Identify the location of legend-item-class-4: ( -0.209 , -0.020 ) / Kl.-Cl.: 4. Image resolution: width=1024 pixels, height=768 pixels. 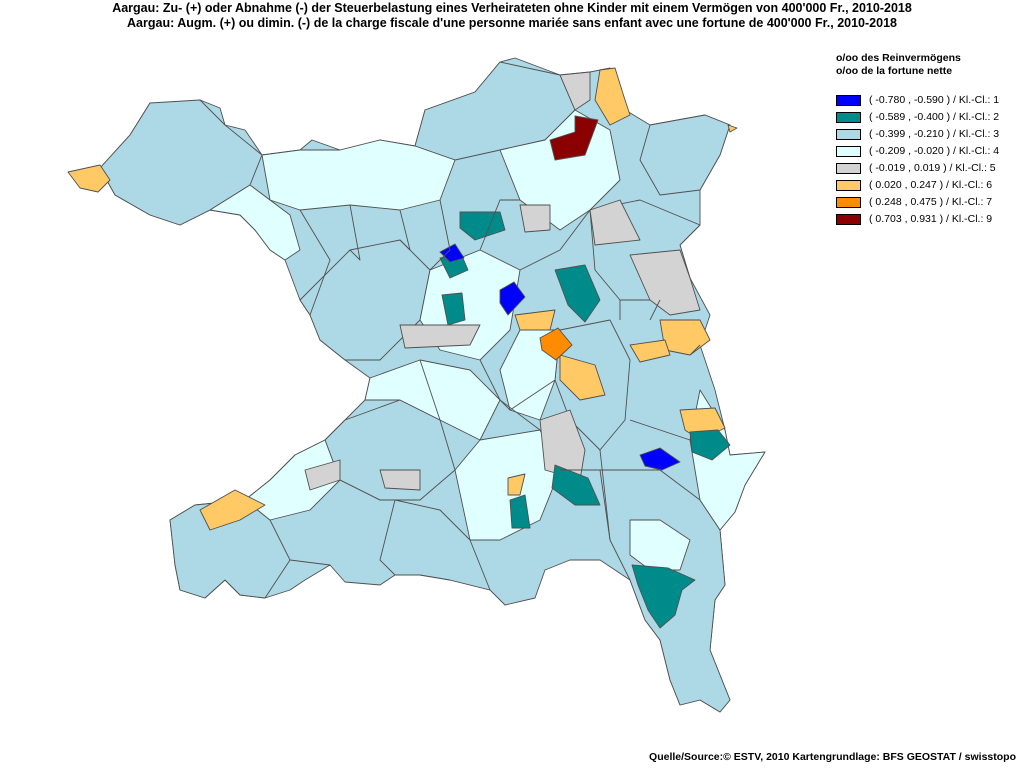
(917, 151).